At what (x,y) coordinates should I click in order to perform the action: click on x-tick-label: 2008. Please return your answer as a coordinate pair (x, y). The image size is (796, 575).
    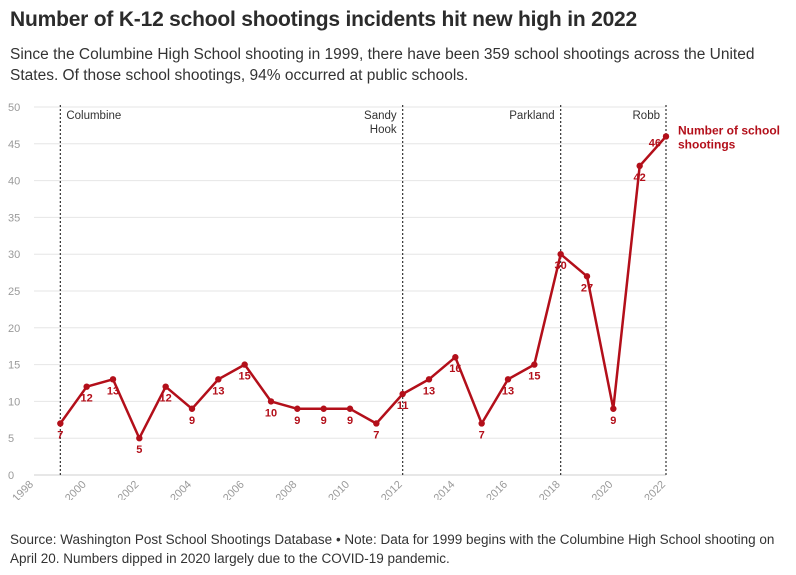
    Looking at the image, I should click on (287, 489).